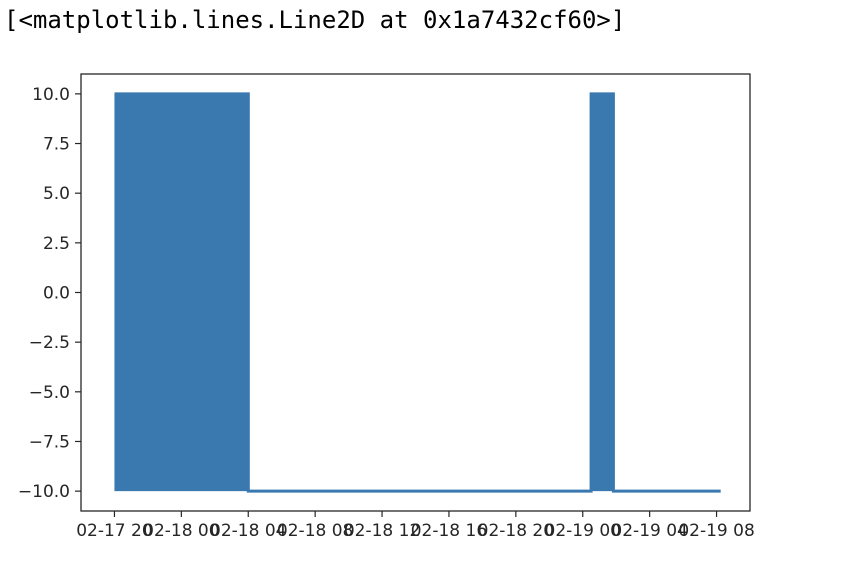 The width and height of the screenshot is (850, 574). I want to click on x-tick-label: 02-19 00, so click(583, 531).